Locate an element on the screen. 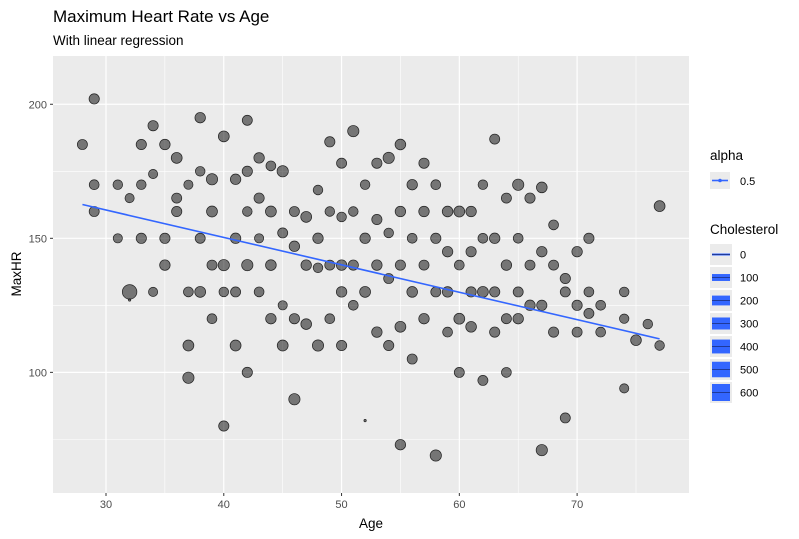  legend-alpha-title: alpha is located at coordinates (727, 155).